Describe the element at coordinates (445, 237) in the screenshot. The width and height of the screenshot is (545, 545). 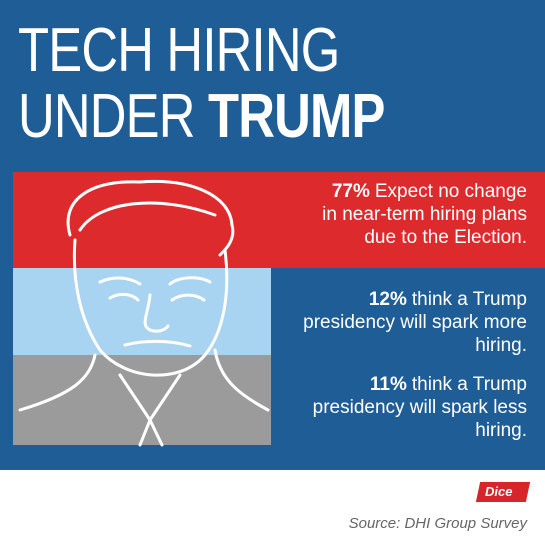
I see `stat-text: due to the Election.` at that location.